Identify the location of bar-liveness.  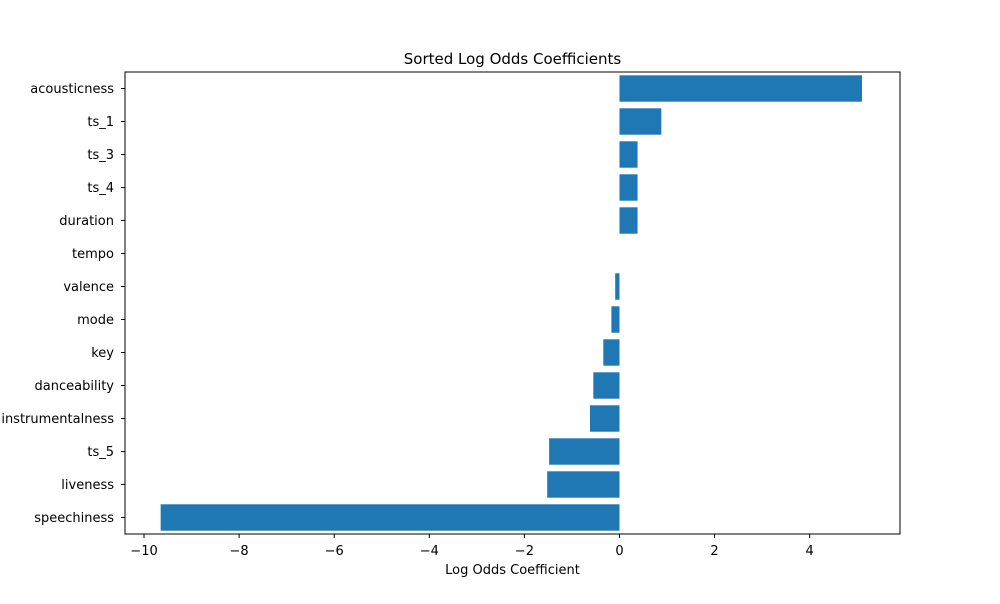
(583, 484).